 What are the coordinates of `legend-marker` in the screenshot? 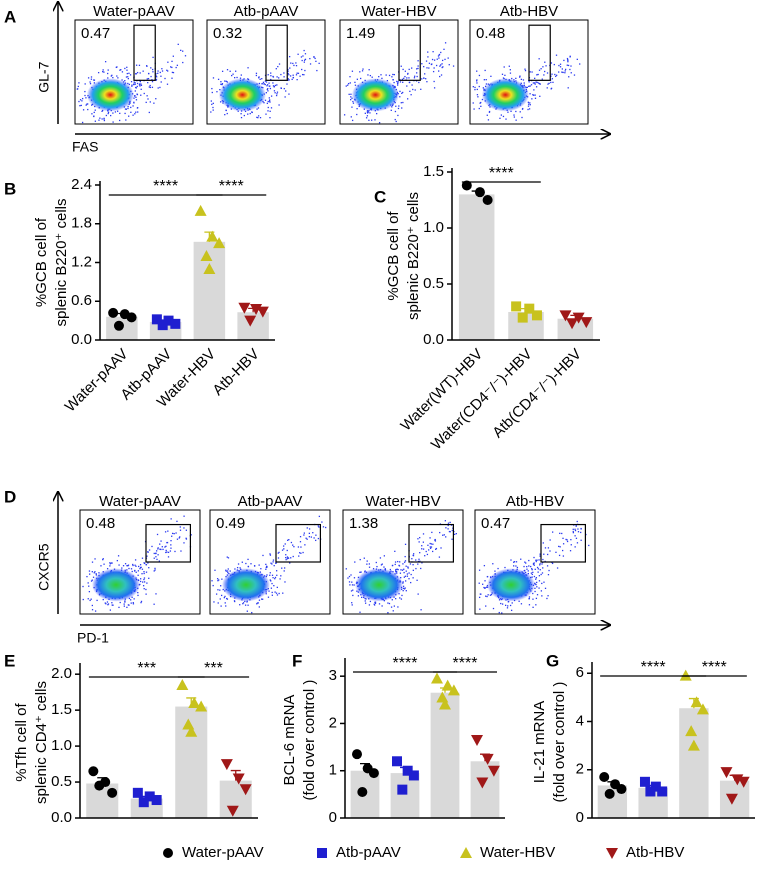 It's located at (612, 853).